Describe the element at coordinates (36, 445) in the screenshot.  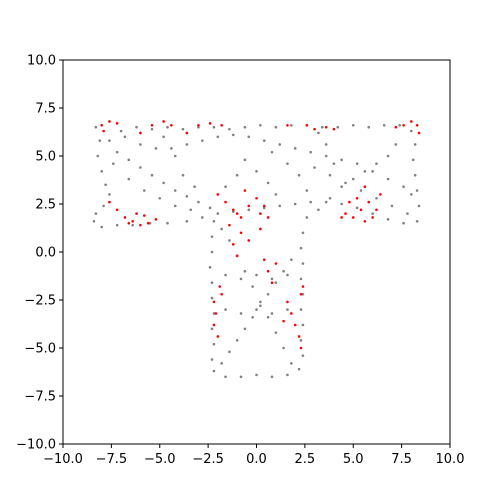
I see `y-tick-label: −10.0` at that location.